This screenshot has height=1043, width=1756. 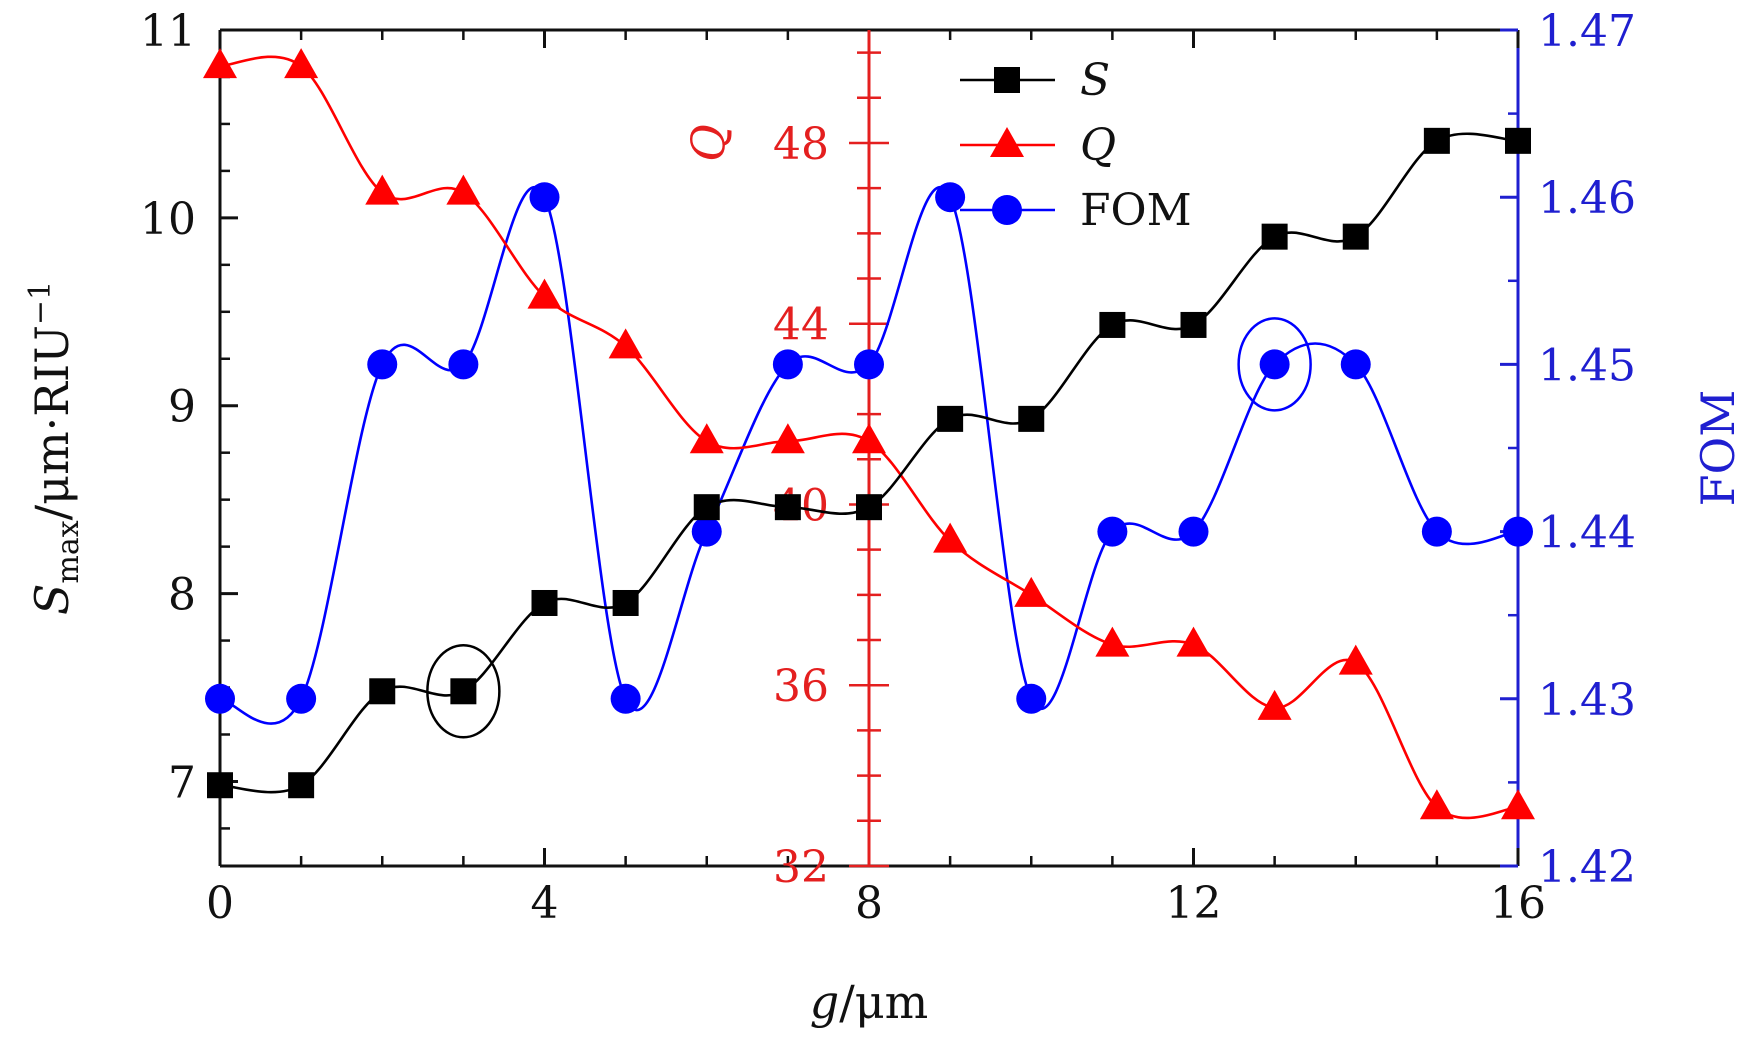 What do you see at coordinates (801, 325) in the screenshot?
I see `q-tick-label: 44` at bounding box center [801, 325].